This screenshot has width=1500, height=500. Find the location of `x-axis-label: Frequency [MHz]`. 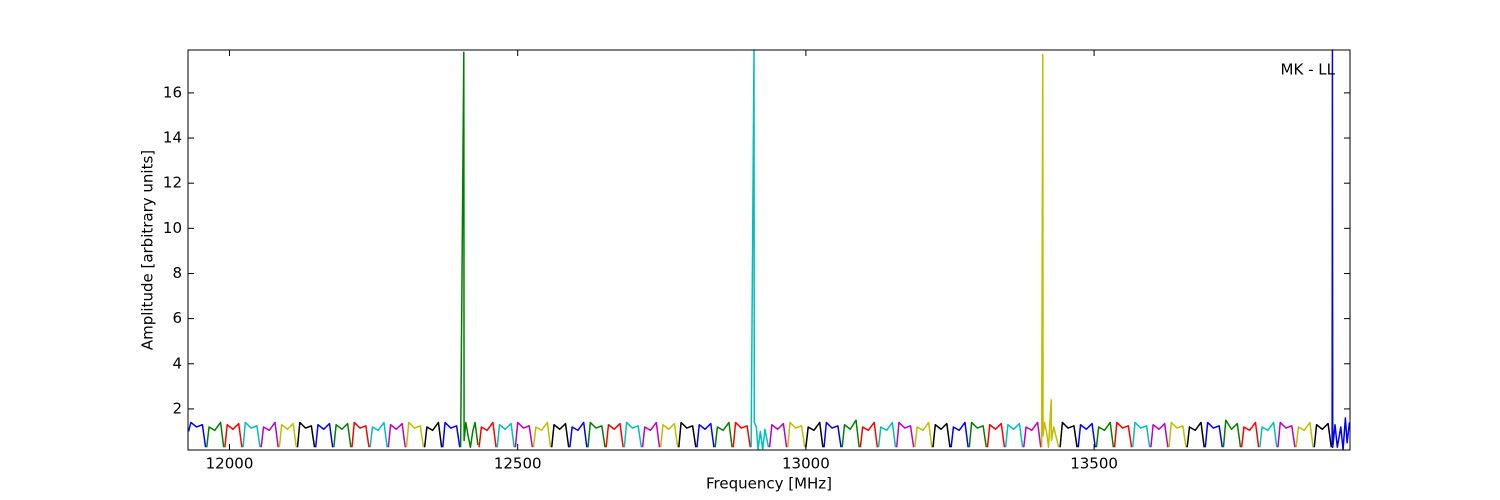

x-axis-label: Frequency [MHz] is located at coordinates (769, 484).